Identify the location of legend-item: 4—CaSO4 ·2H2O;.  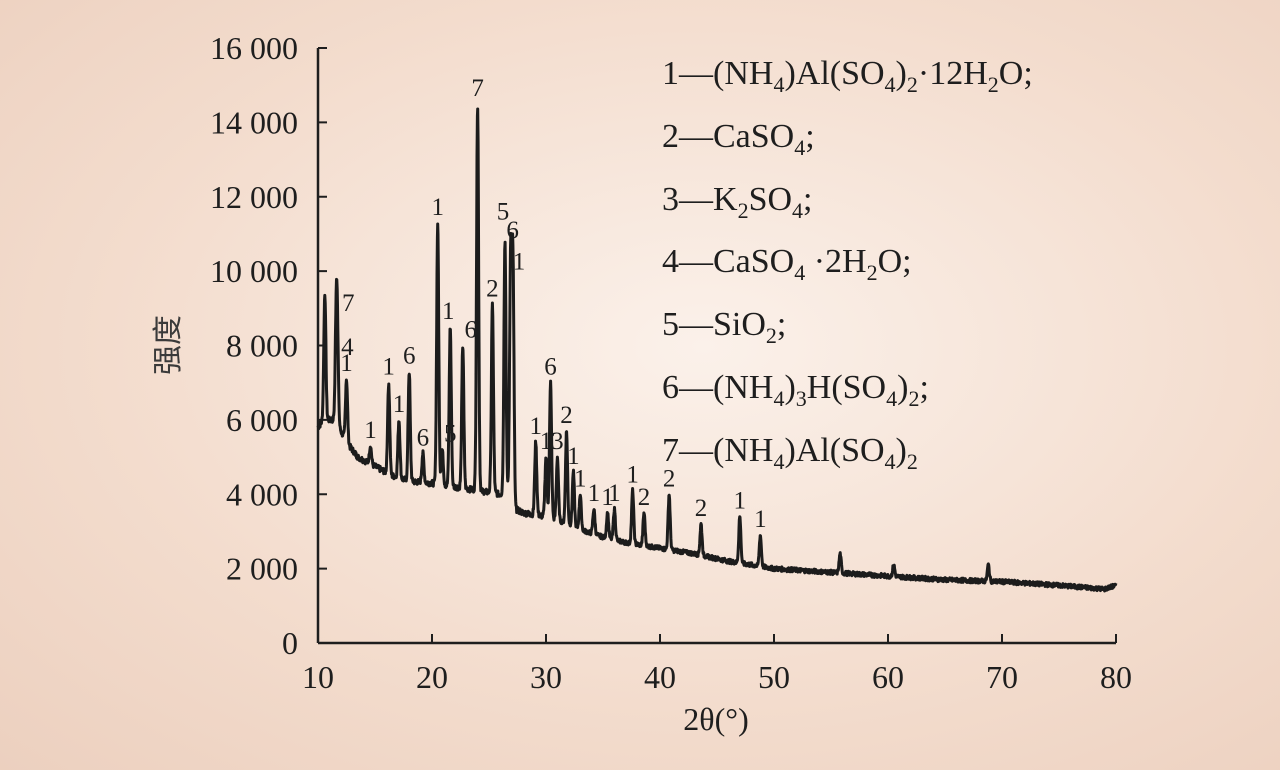
(847, 267).